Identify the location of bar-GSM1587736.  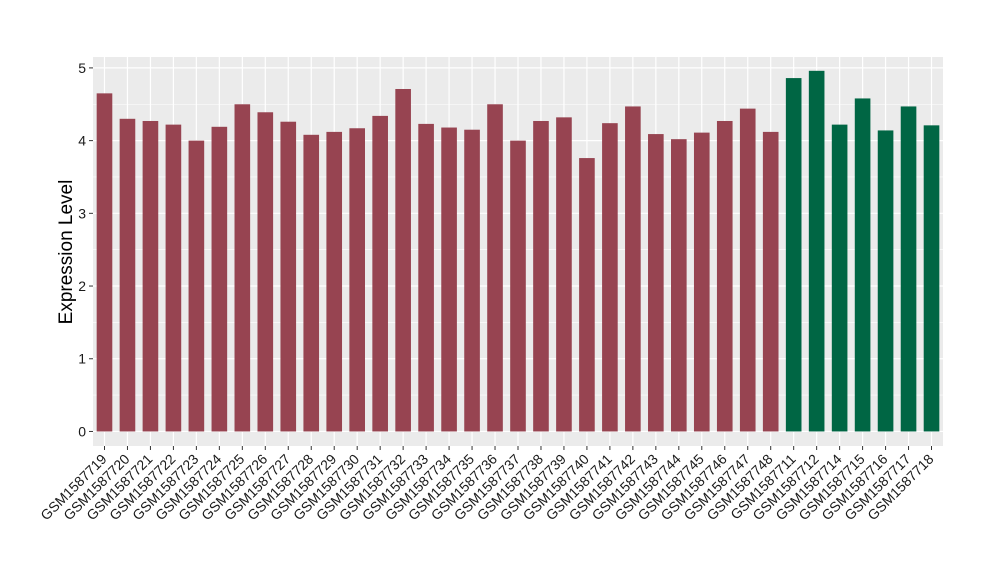
(495, 268).